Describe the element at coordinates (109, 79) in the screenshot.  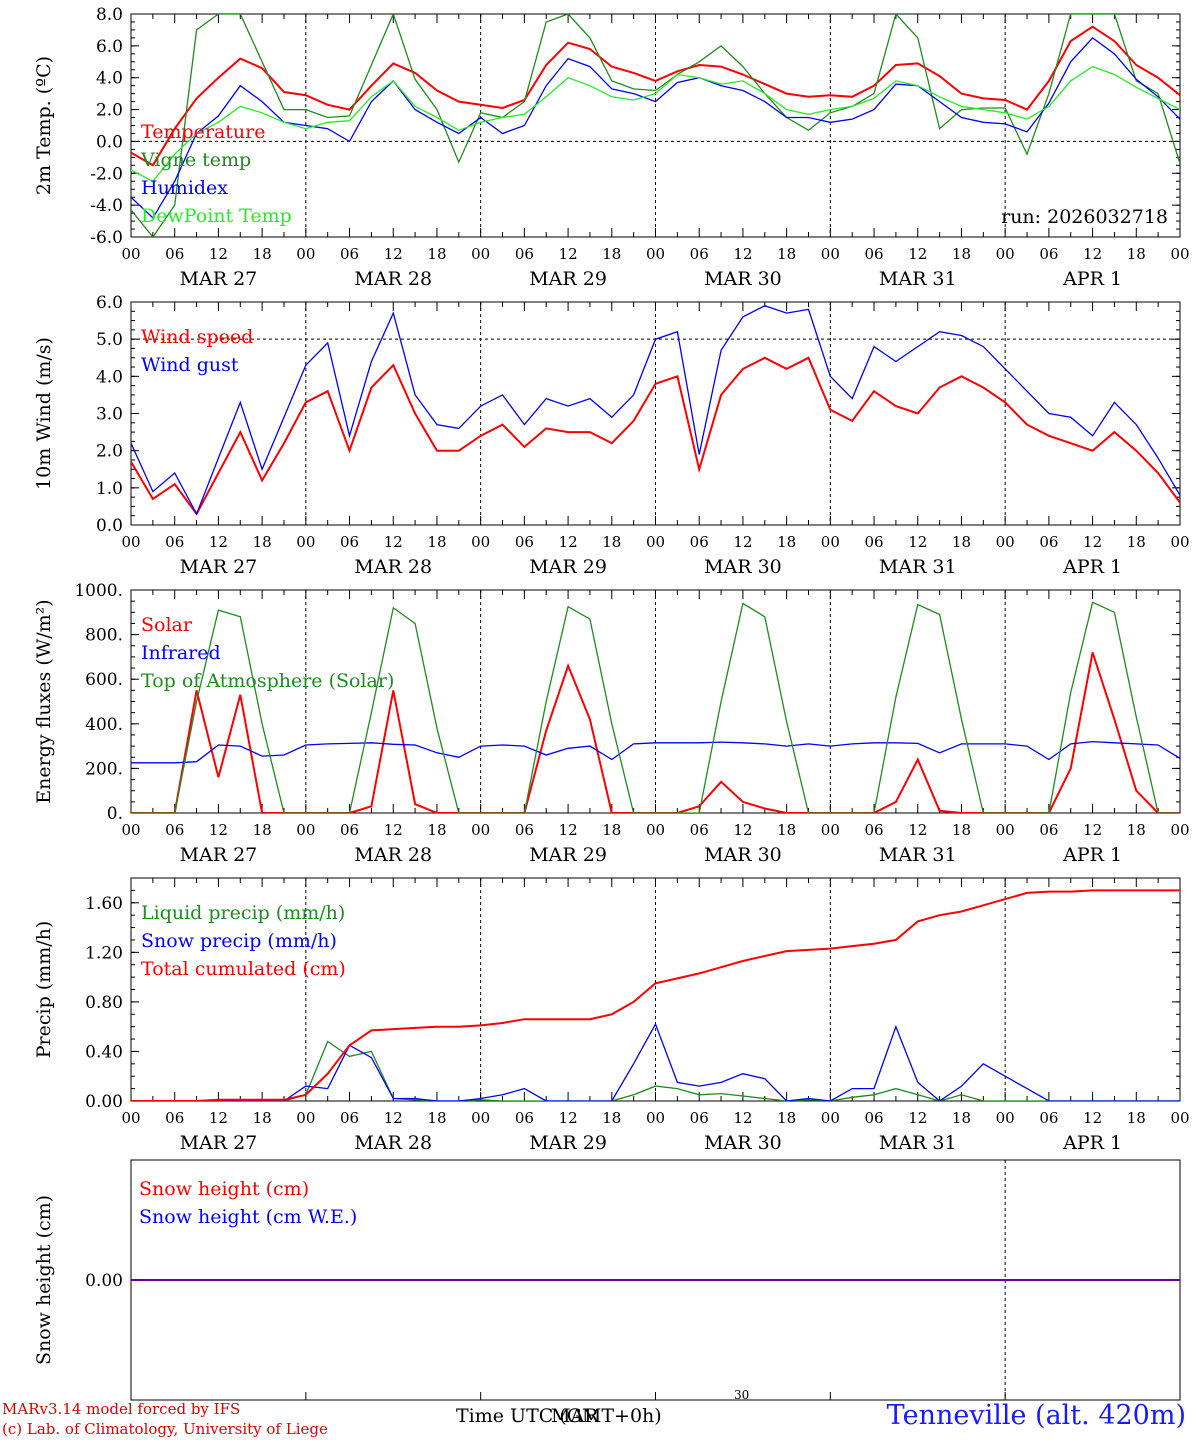
I see `y-tick-label: 4.0` at that location.